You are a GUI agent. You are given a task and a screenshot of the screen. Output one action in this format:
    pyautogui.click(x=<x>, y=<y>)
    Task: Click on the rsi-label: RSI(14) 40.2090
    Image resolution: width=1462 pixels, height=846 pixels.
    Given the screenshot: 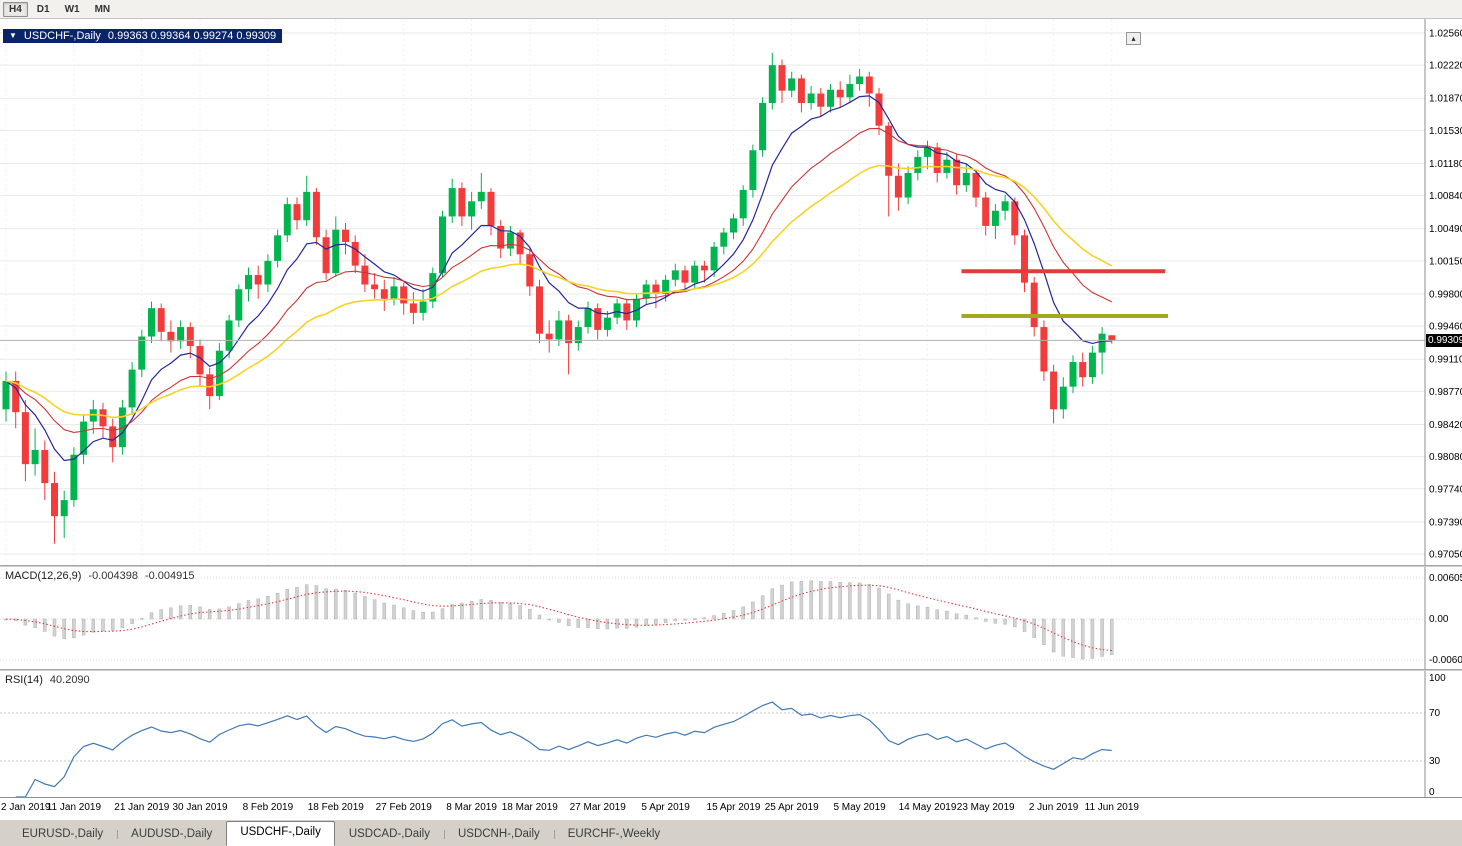 What is the action you would take?
    pyautogui.click(x=47, y=680)
    